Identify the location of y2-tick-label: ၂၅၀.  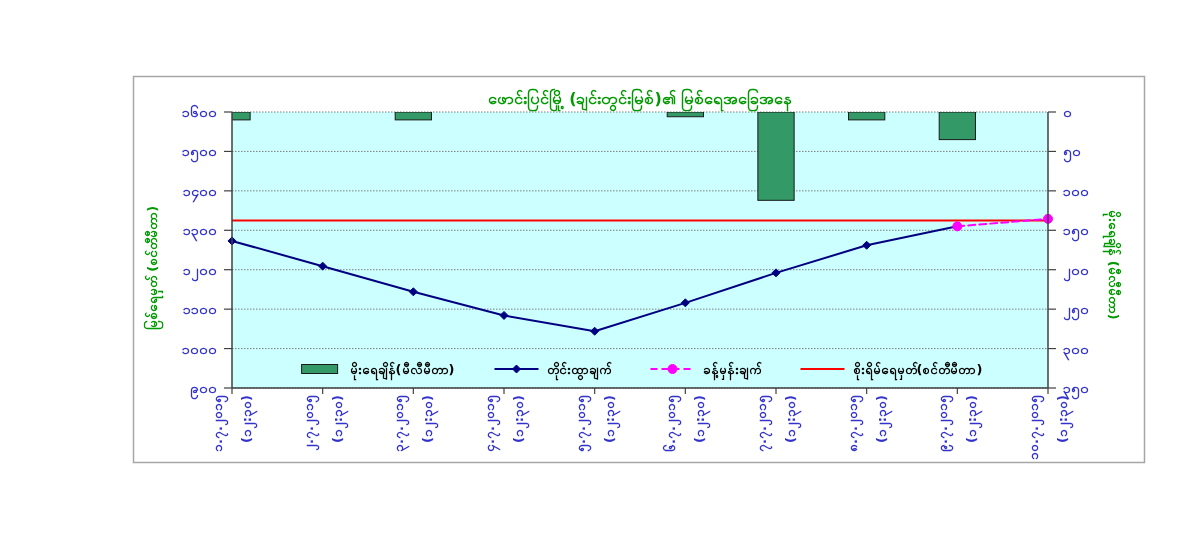
(1076, 311).